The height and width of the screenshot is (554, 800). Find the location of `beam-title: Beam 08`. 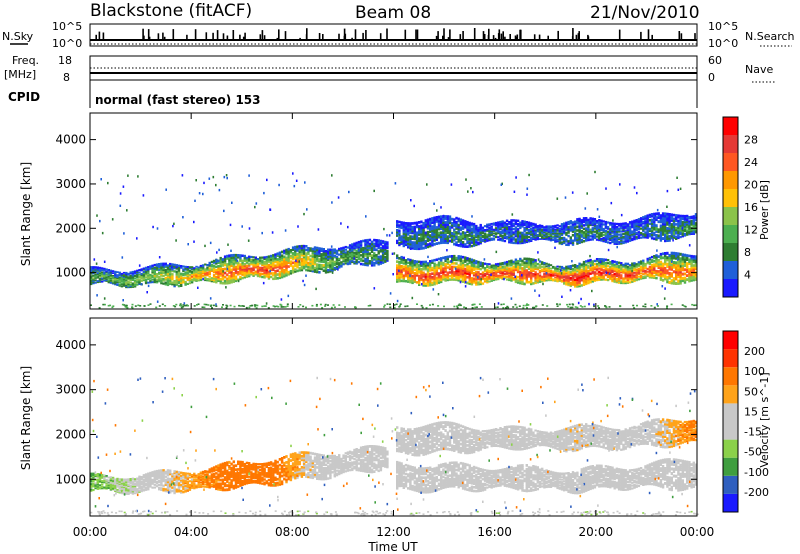

beam-title: Beam 08 is located at coordinates (393, 13).